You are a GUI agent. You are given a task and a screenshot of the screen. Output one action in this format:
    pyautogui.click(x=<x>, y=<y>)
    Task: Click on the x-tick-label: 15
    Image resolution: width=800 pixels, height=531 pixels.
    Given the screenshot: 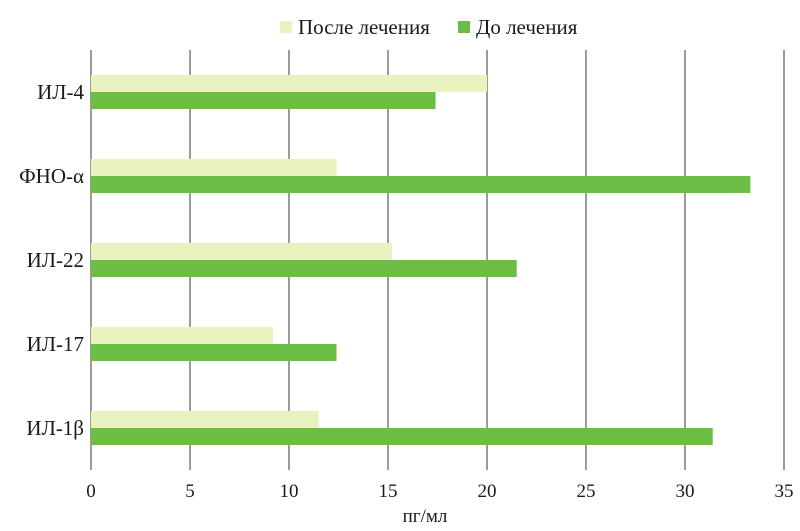 What is the action you would take?
    pyautogui.click(x=388, y=491)
    